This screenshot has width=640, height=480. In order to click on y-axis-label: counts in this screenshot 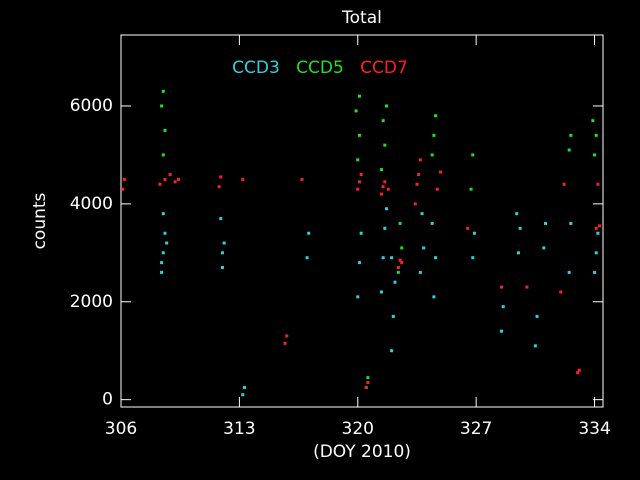, I will do `click(40, 220)`.